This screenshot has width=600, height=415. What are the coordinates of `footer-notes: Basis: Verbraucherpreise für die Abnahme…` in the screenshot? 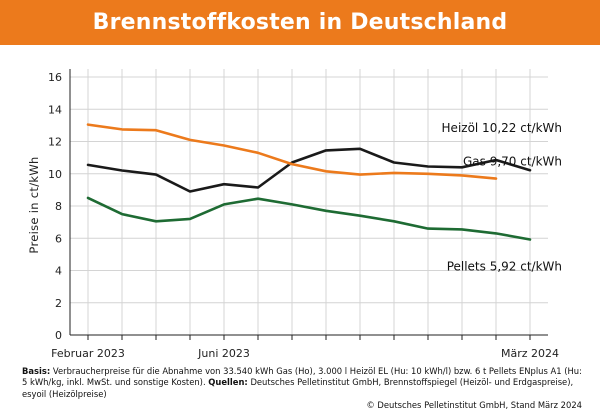 It's located at (302, 389).